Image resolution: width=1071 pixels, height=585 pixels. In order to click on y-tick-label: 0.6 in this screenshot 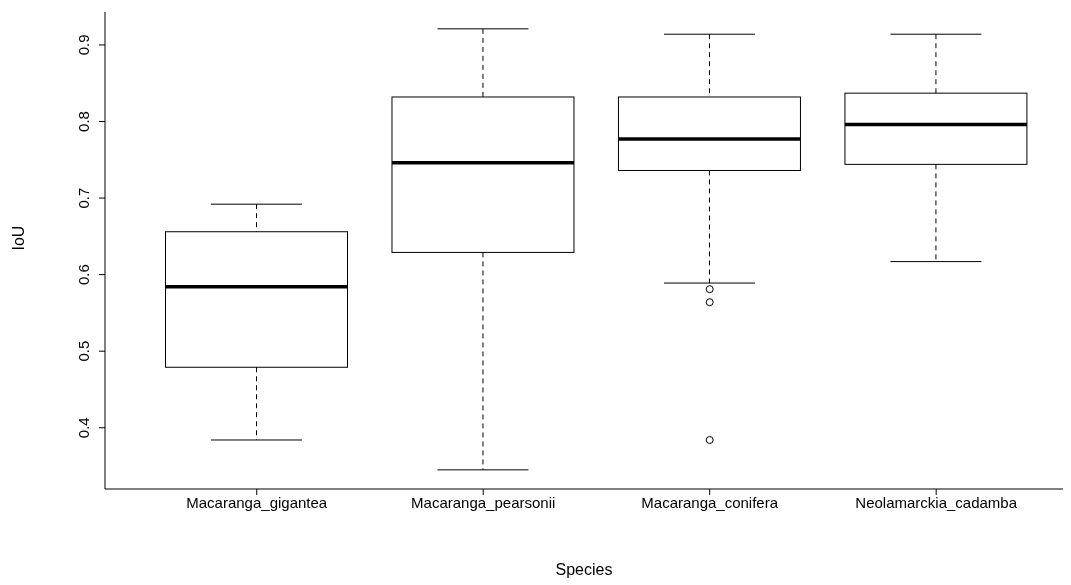, I will do `click(83, 275)`.